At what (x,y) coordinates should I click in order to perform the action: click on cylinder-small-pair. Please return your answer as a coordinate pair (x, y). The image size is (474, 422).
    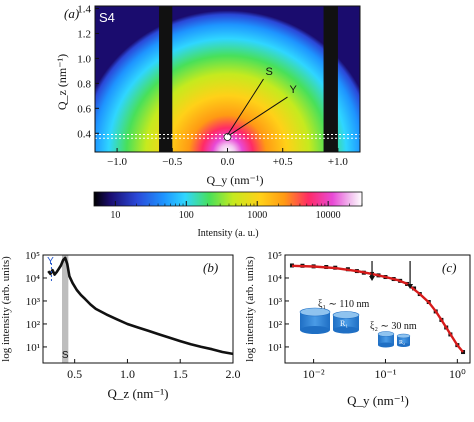
    Looking at the image, I should click on (394, 339).